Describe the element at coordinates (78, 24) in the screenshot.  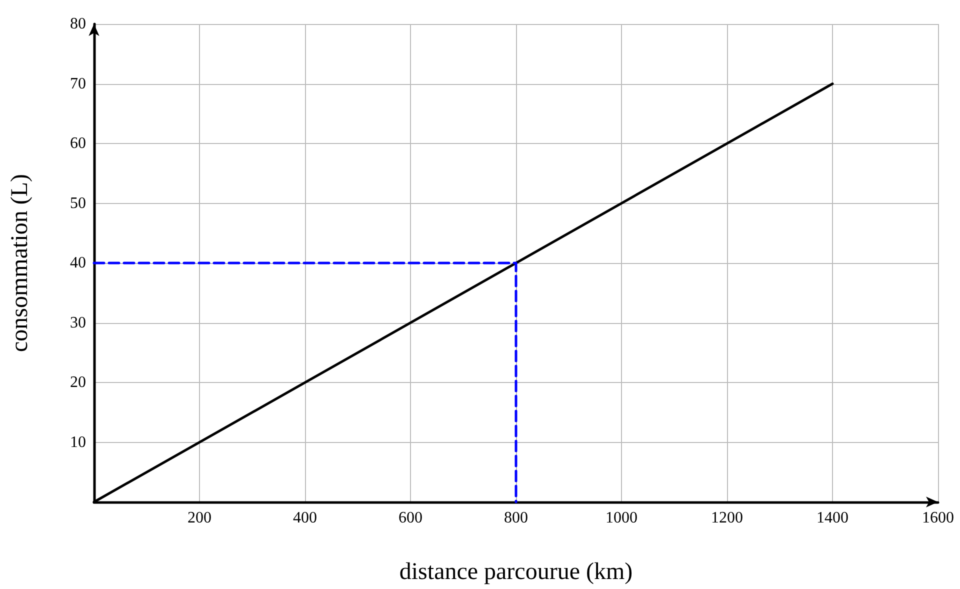
I see `y-tick-label: 80` at that location.